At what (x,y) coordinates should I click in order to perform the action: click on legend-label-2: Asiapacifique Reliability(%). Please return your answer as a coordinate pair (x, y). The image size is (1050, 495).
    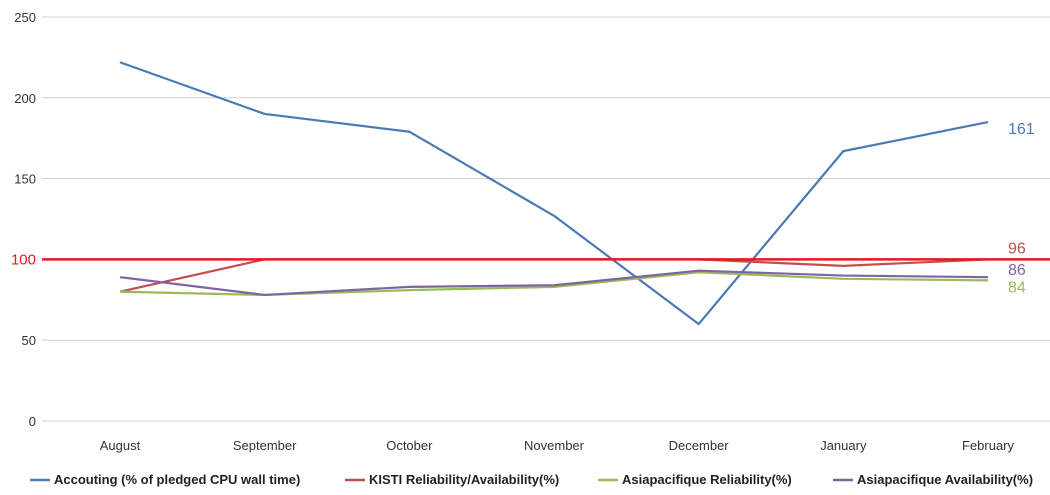
    Looking at the image, I should click on (707, 479).